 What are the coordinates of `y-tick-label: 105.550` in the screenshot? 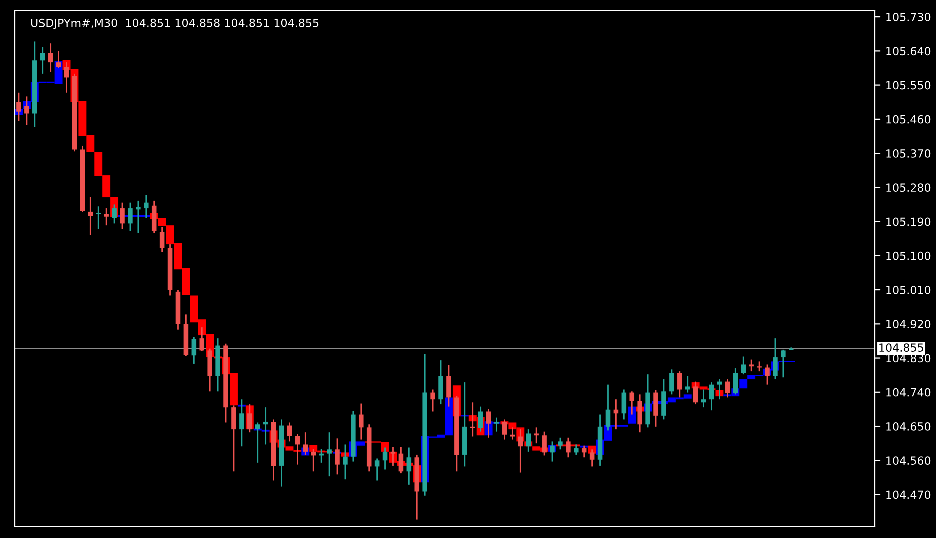 It's located at (908, 85).